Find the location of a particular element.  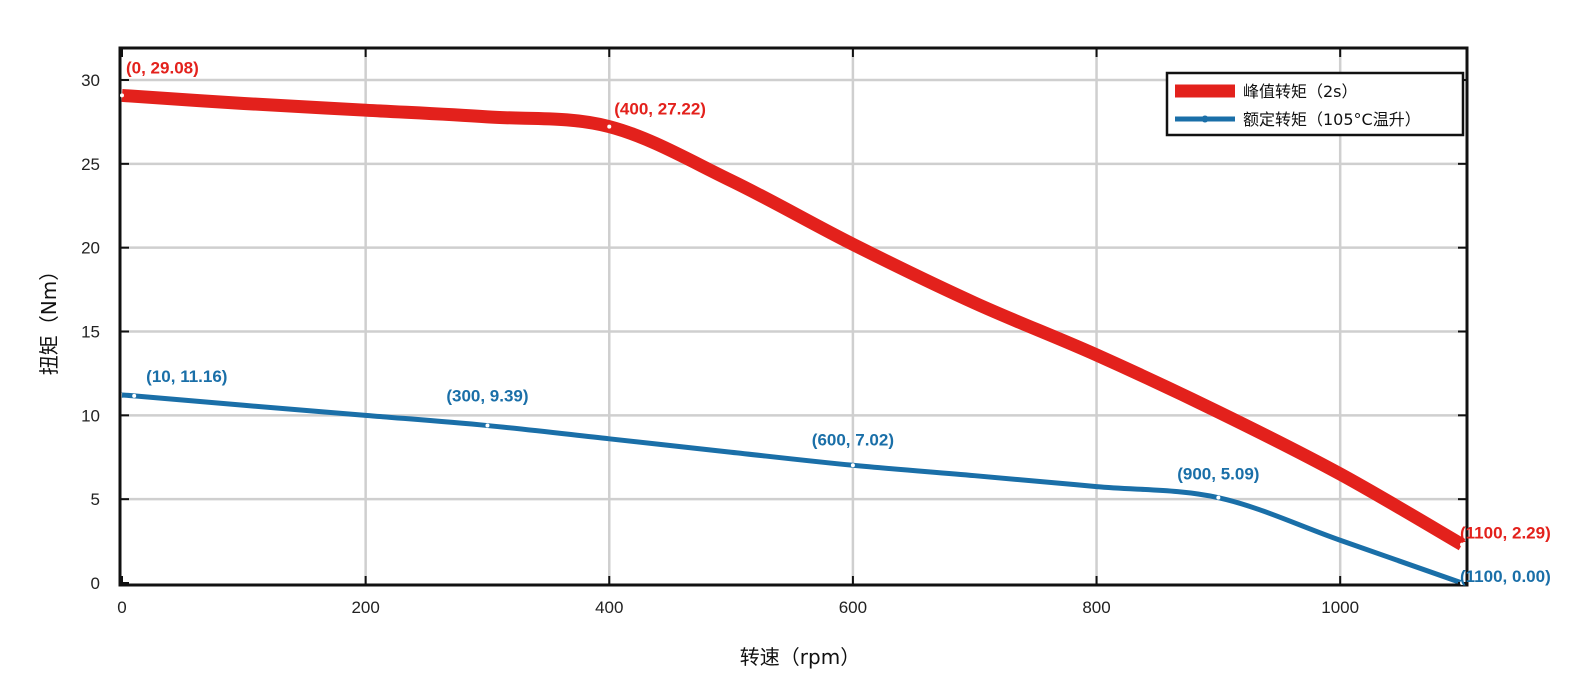

legend-marker-rated is located at coordinates (1205, 119).